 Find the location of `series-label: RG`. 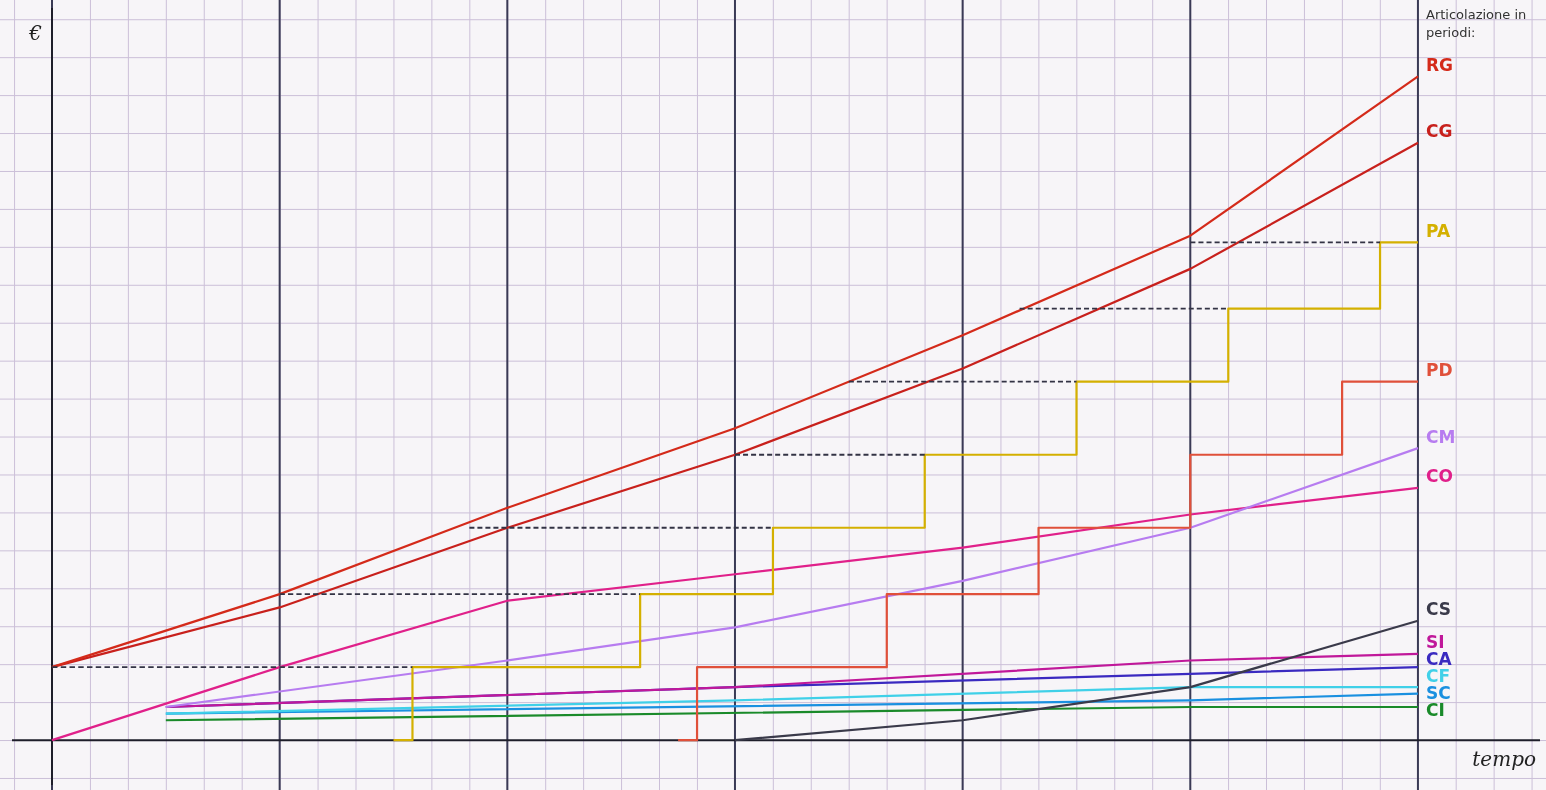

series-label: RG is located at coordinates (1440, 64).